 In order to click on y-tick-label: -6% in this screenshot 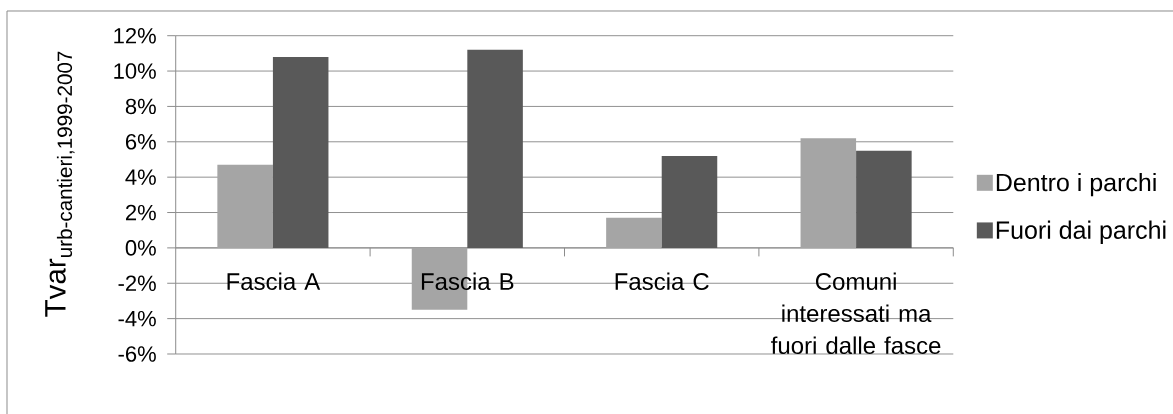, I will do `click(137, 354)`.